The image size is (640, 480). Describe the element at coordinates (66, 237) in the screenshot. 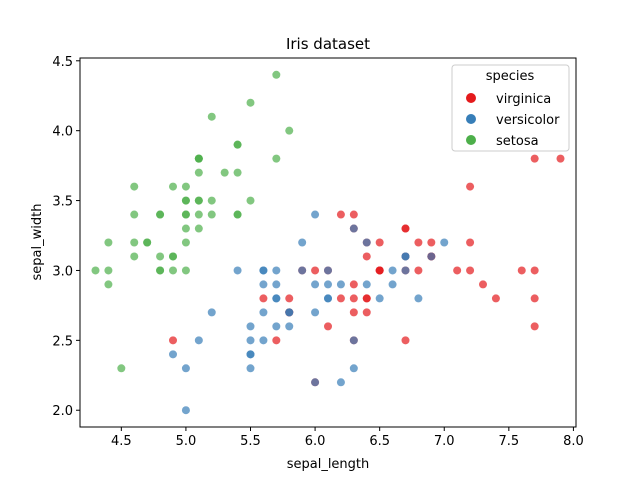

I see `y-axis-ticks: 2.0 2.5 3.0 3.5 4.0 4.5` at that location.